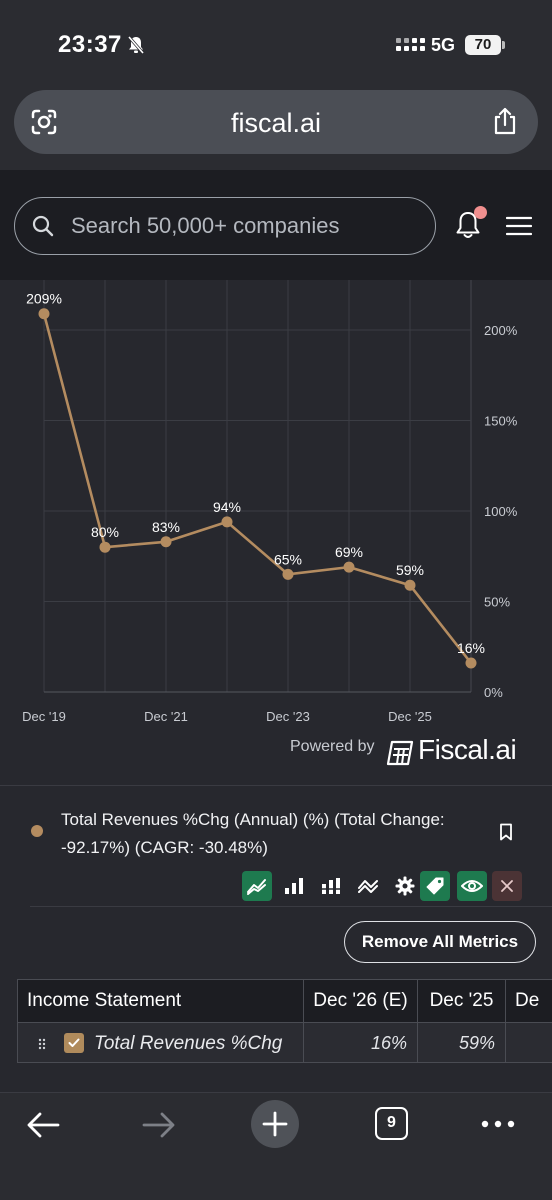 This screenshot has height=1200, width=552. Describe the element at coordinates (90, 44) in the screenshot. I see `clock: 23:37` at that location.